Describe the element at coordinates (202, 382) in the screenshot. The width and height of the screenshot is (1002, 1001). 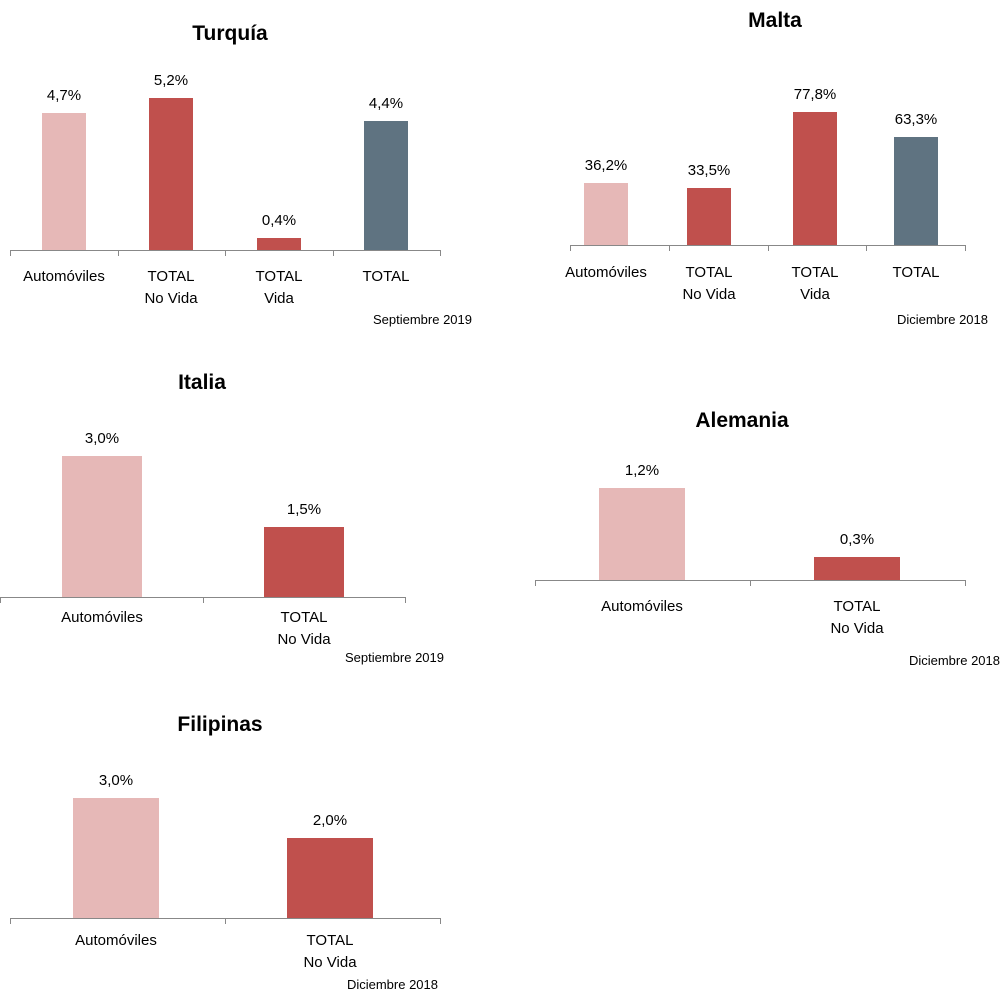
I see `chart-title: Italia` at that location.